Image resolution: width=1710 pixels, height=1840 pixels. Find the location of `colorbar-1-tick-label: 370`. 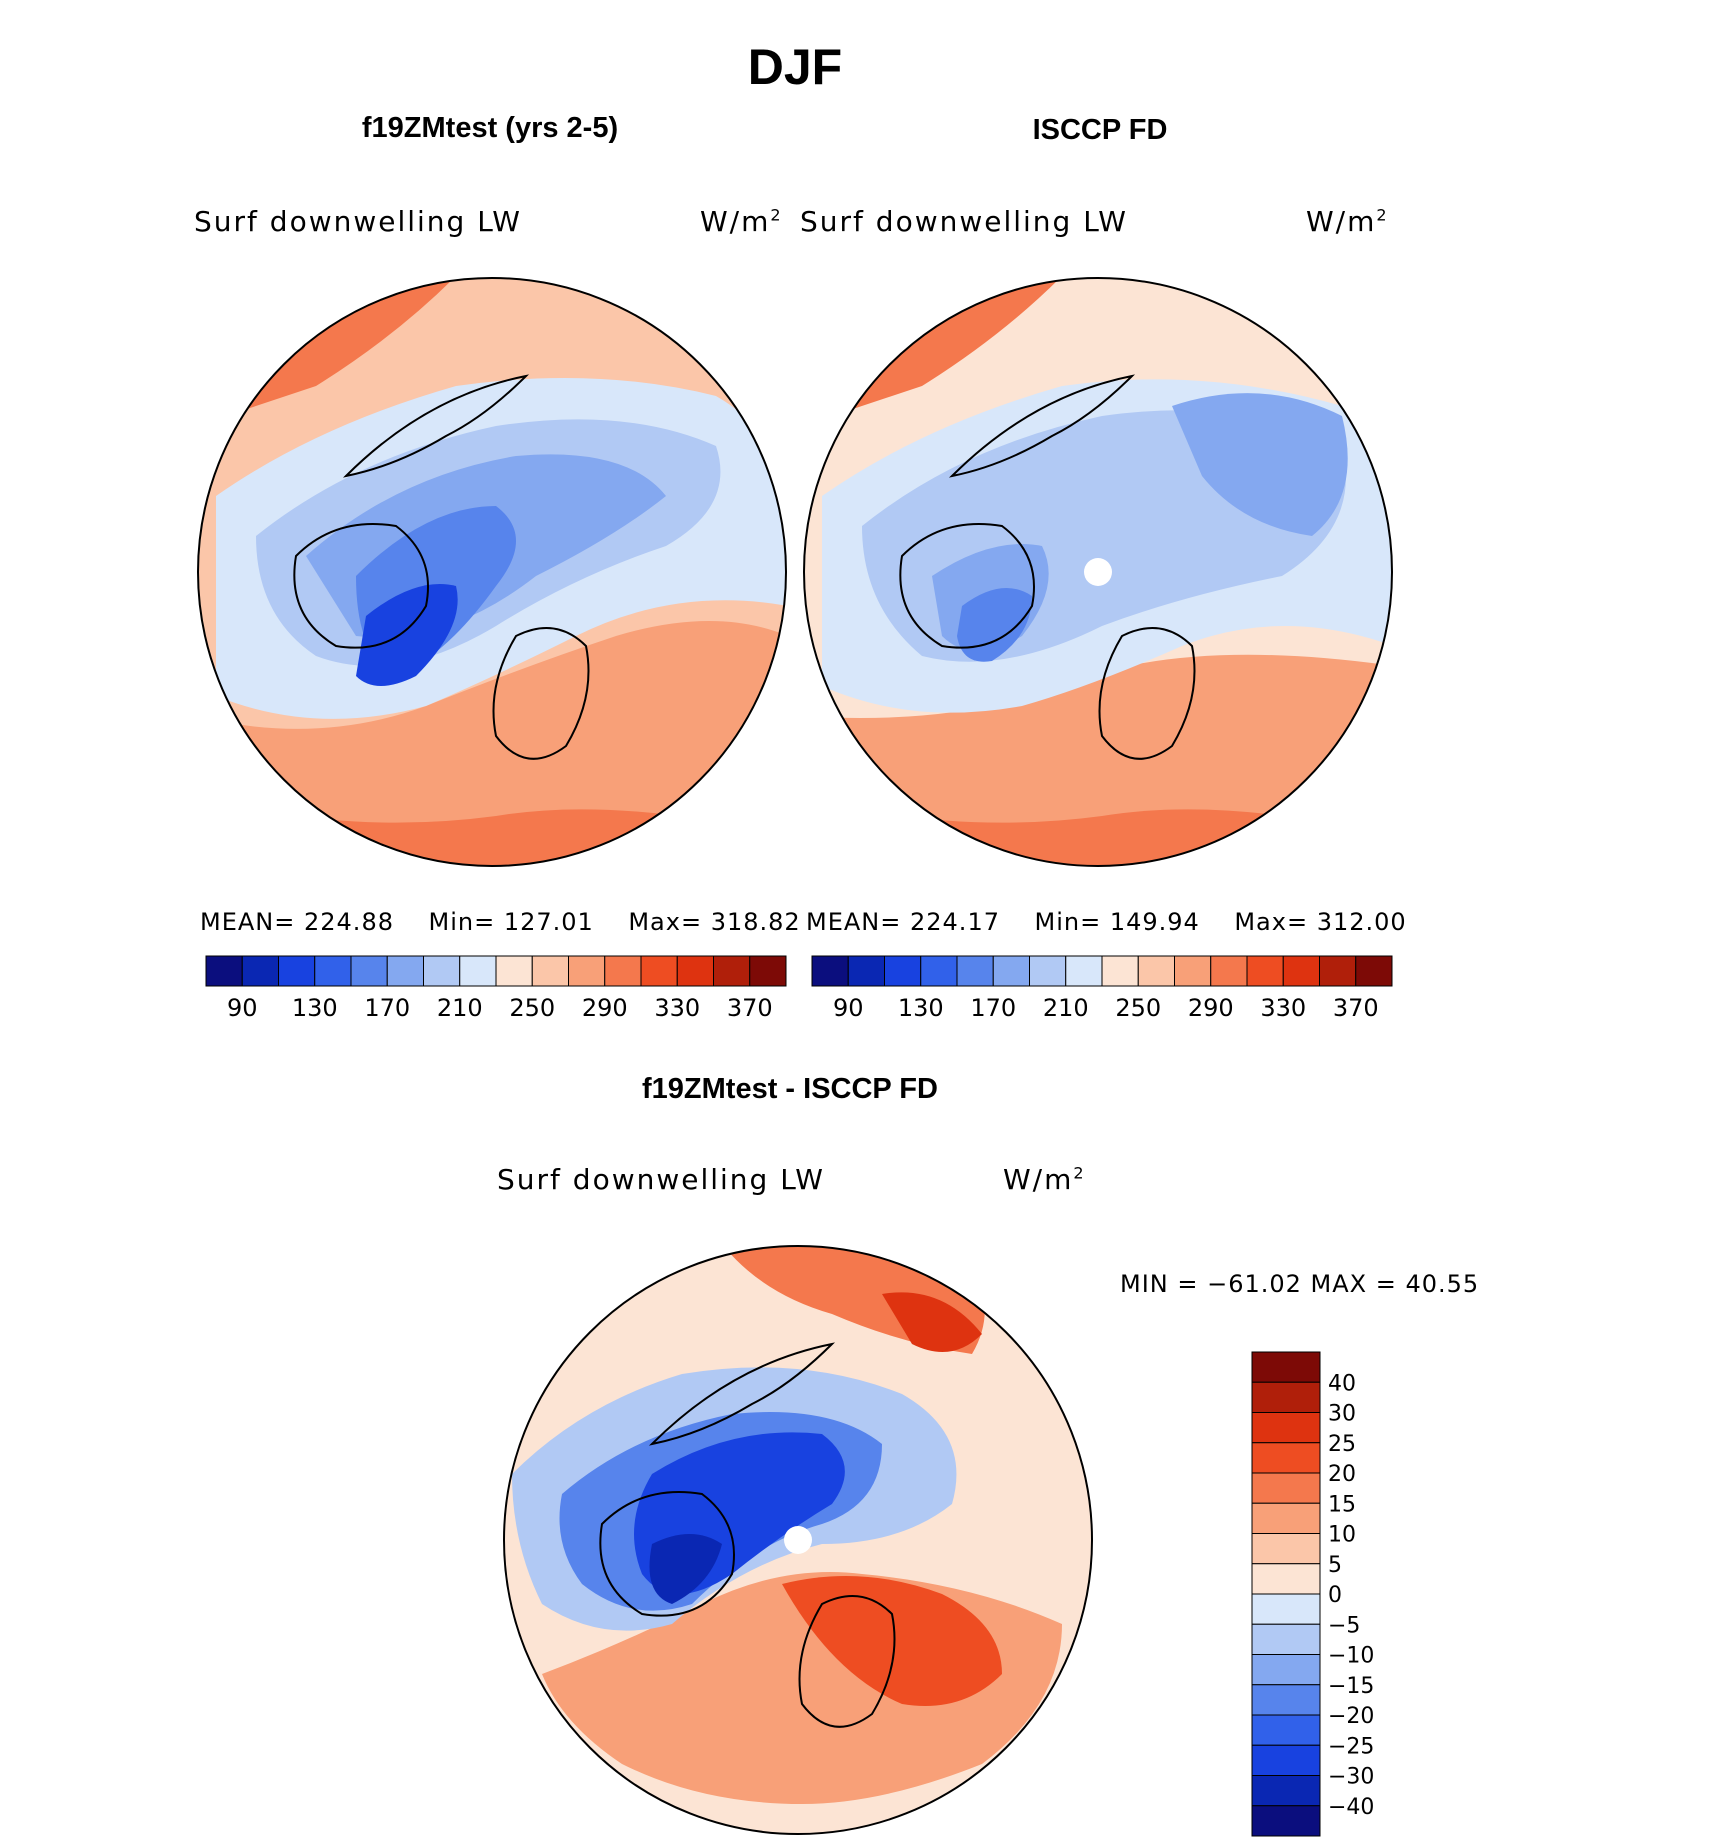

colorbar-1-tick-label: 370 is located at coordinates (750, 1008).